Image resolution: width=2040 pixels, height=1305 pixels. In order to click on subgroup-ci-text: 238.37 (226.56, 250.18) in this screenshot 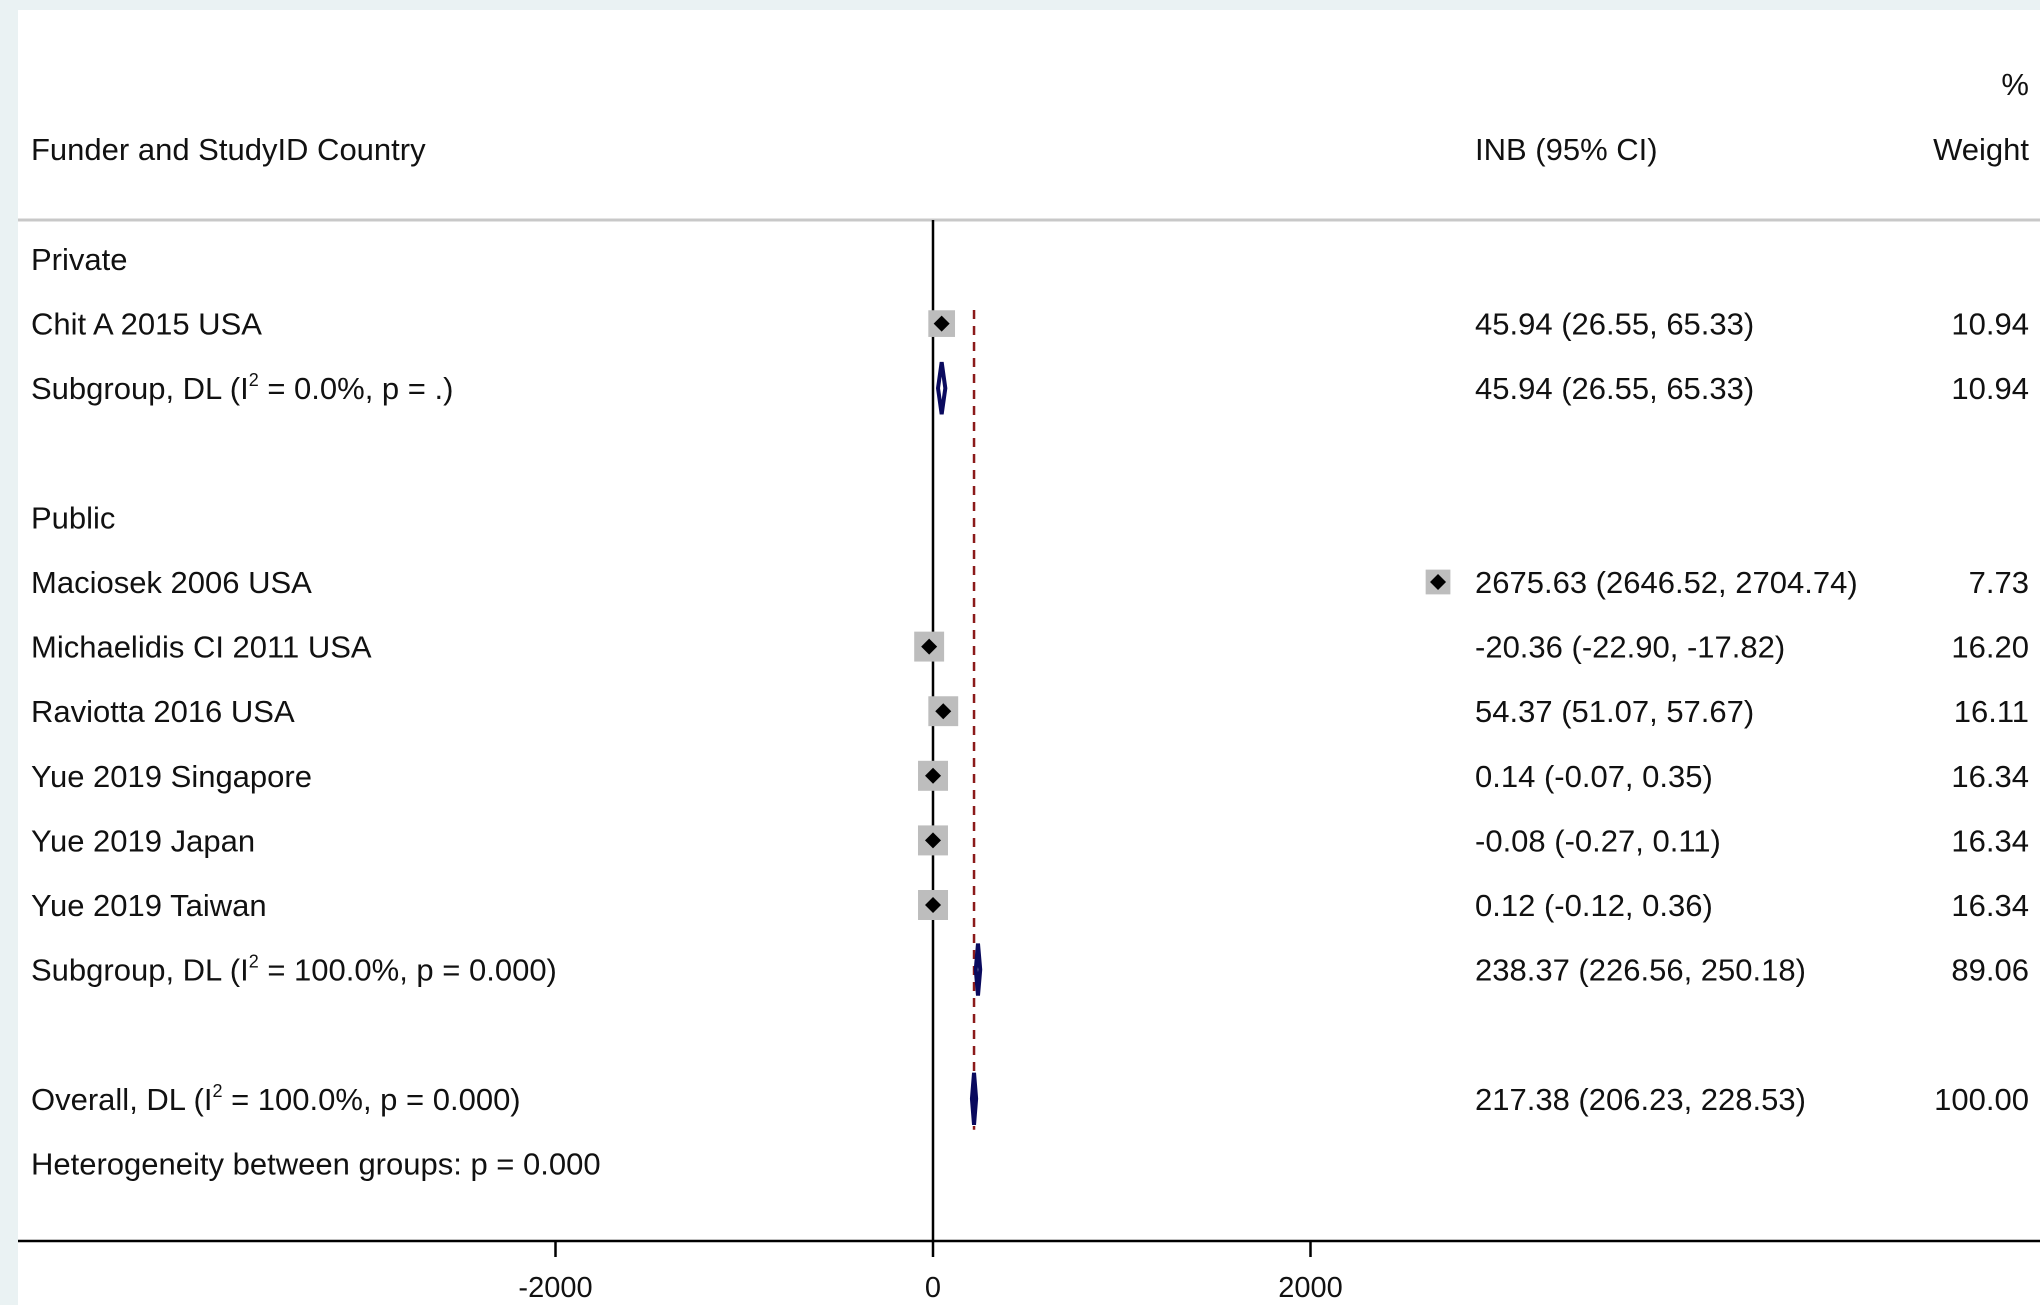, I will do `click(1640, 970)`.